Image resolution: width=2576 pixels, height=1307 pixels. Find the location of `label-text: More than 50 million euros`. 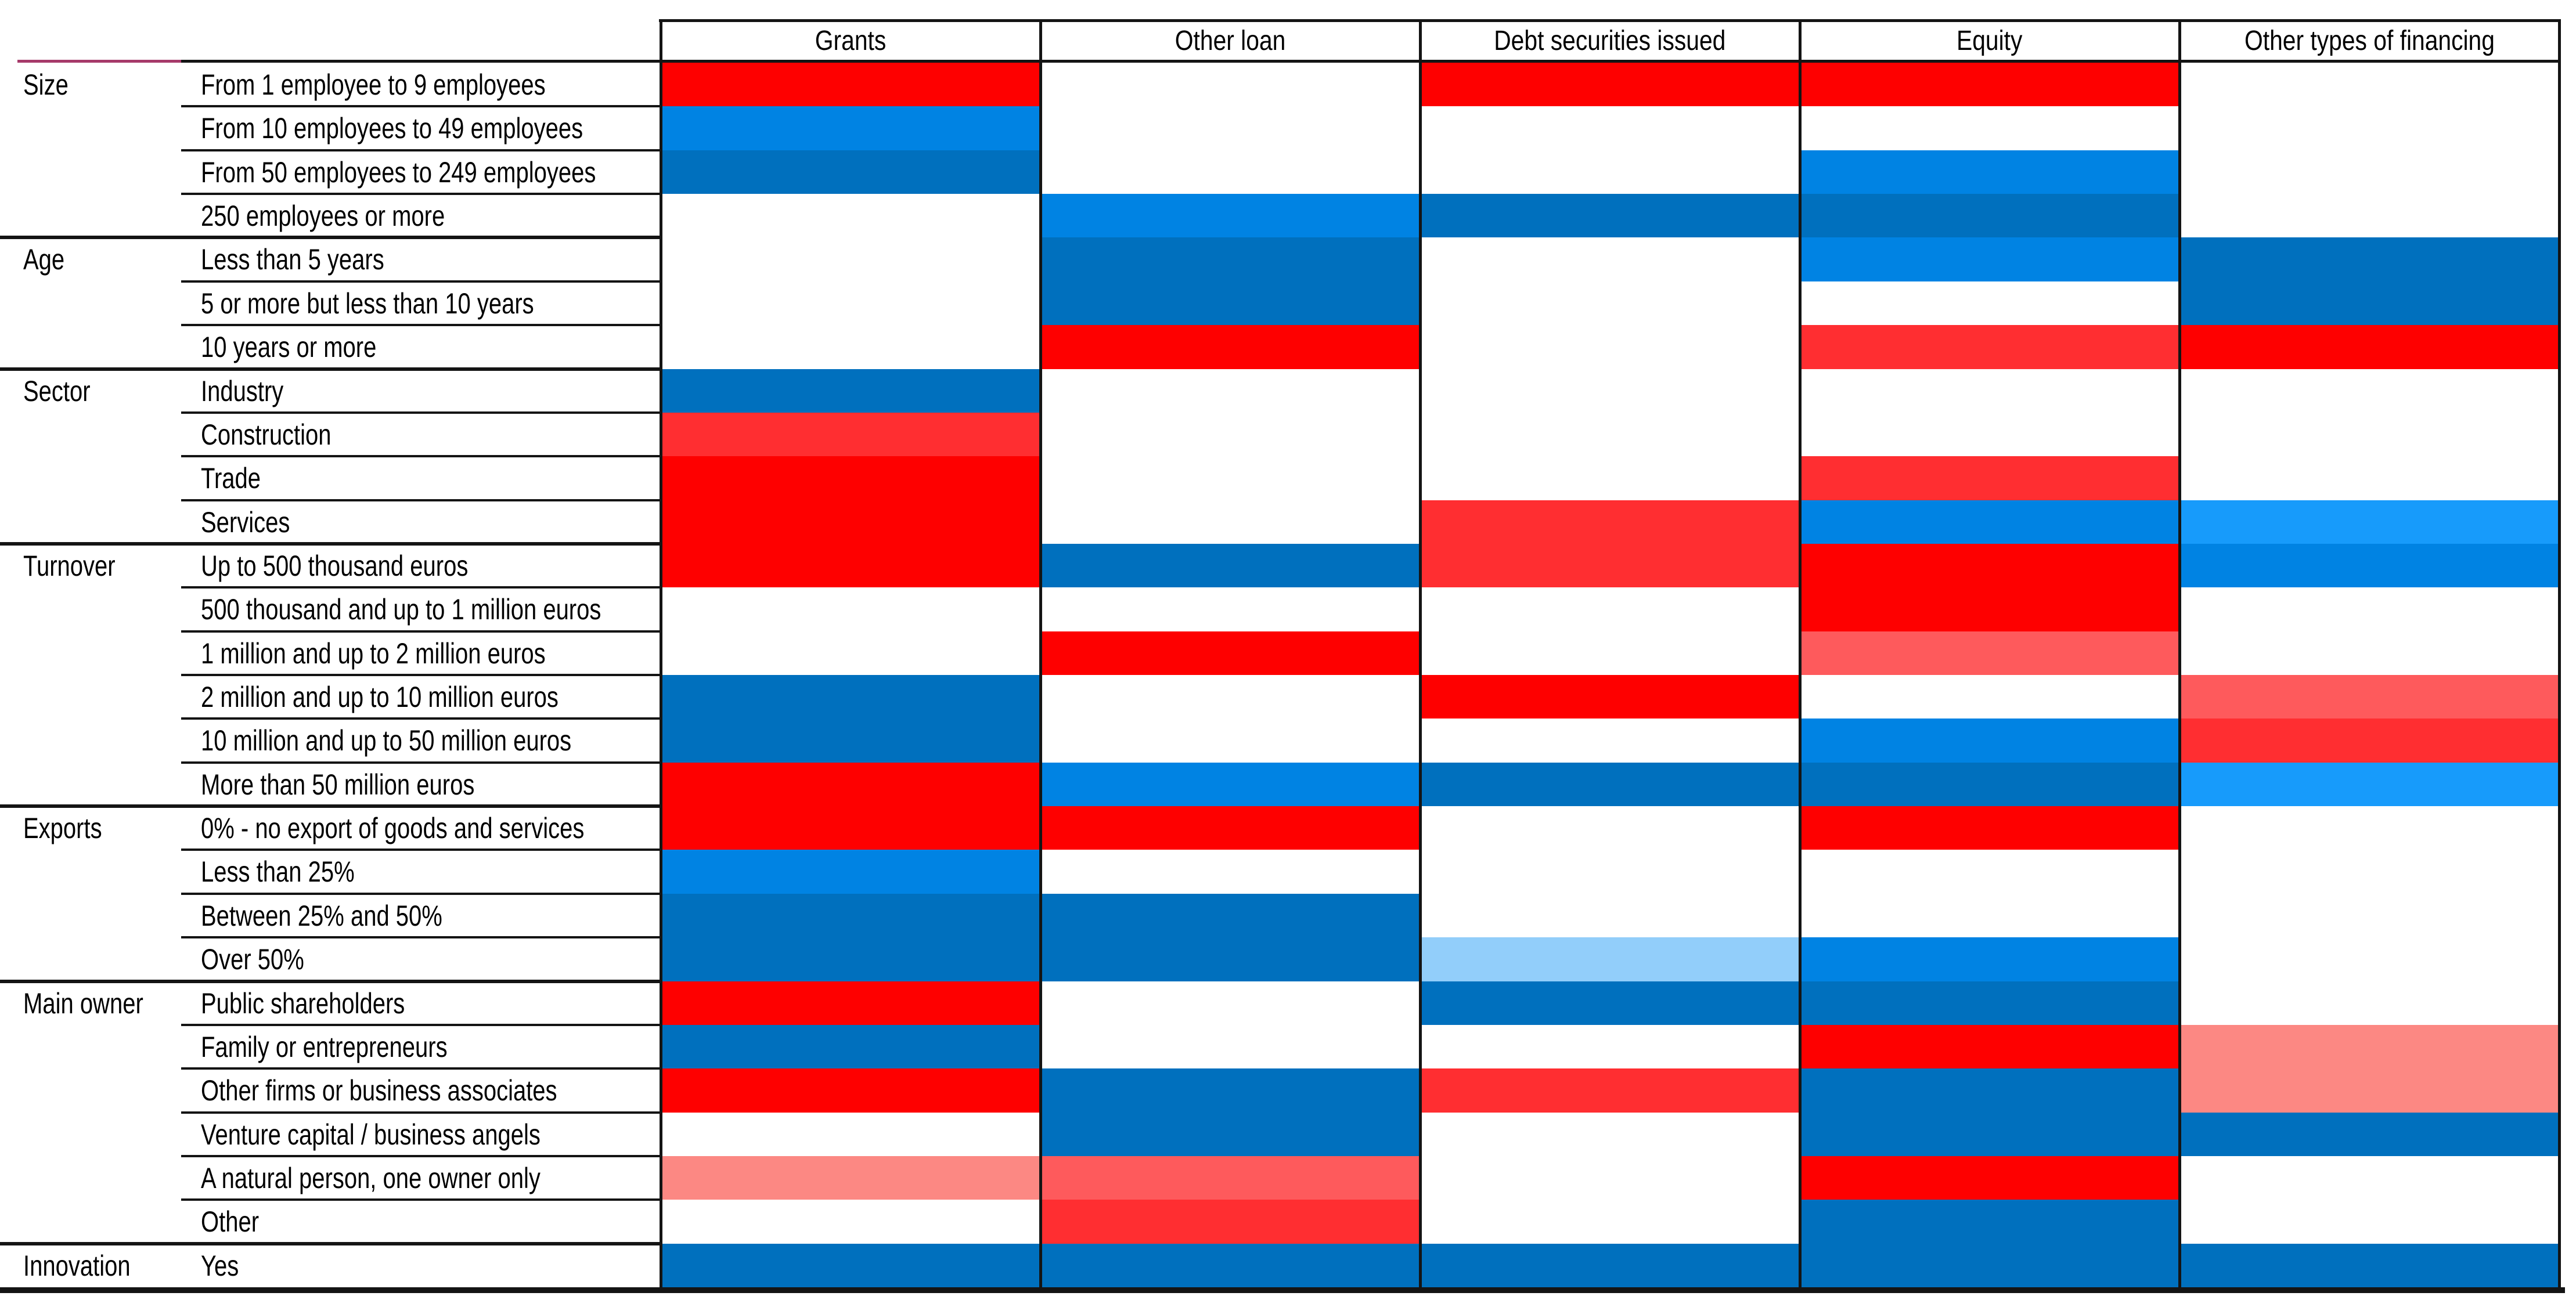

label-text: More than 50 million euros is located at coordinates (338, 784).